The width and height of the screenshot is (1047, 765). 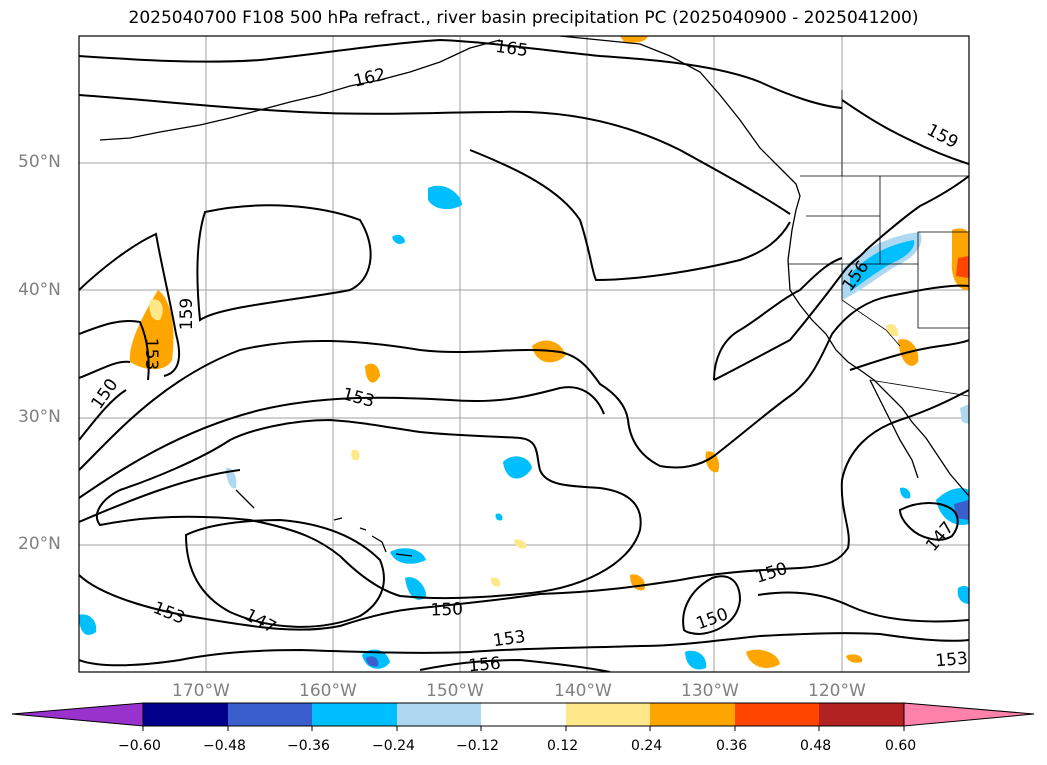 I want to click on colorbar-tick-label: 0.24, so click(x=647, y=746).